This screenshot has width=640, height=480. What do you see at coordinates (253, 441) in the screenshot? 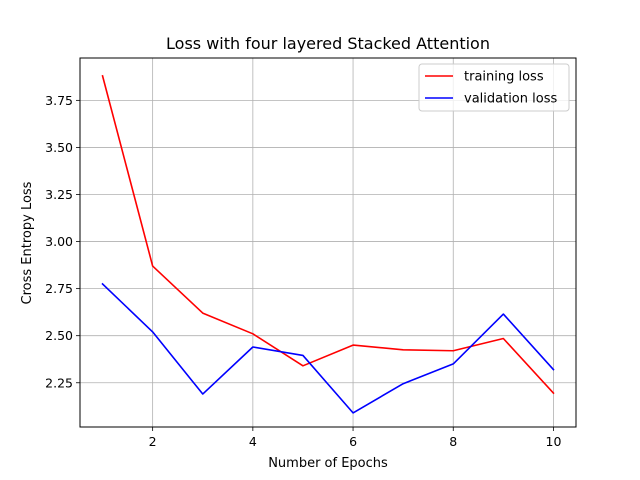
I see `x-tick-label: 4` at bounding box center [253, 441].